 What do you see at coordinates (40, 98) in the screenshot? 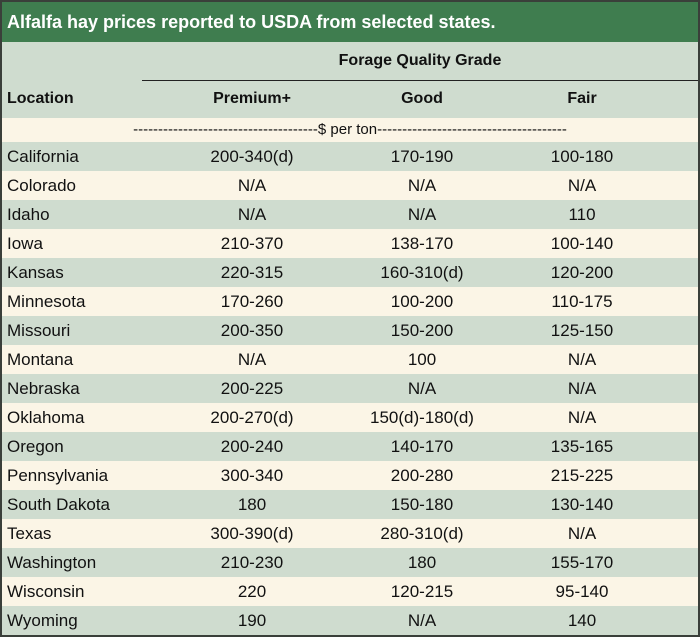
I see `location-column-header: Location` at bounding box center [40, 98].